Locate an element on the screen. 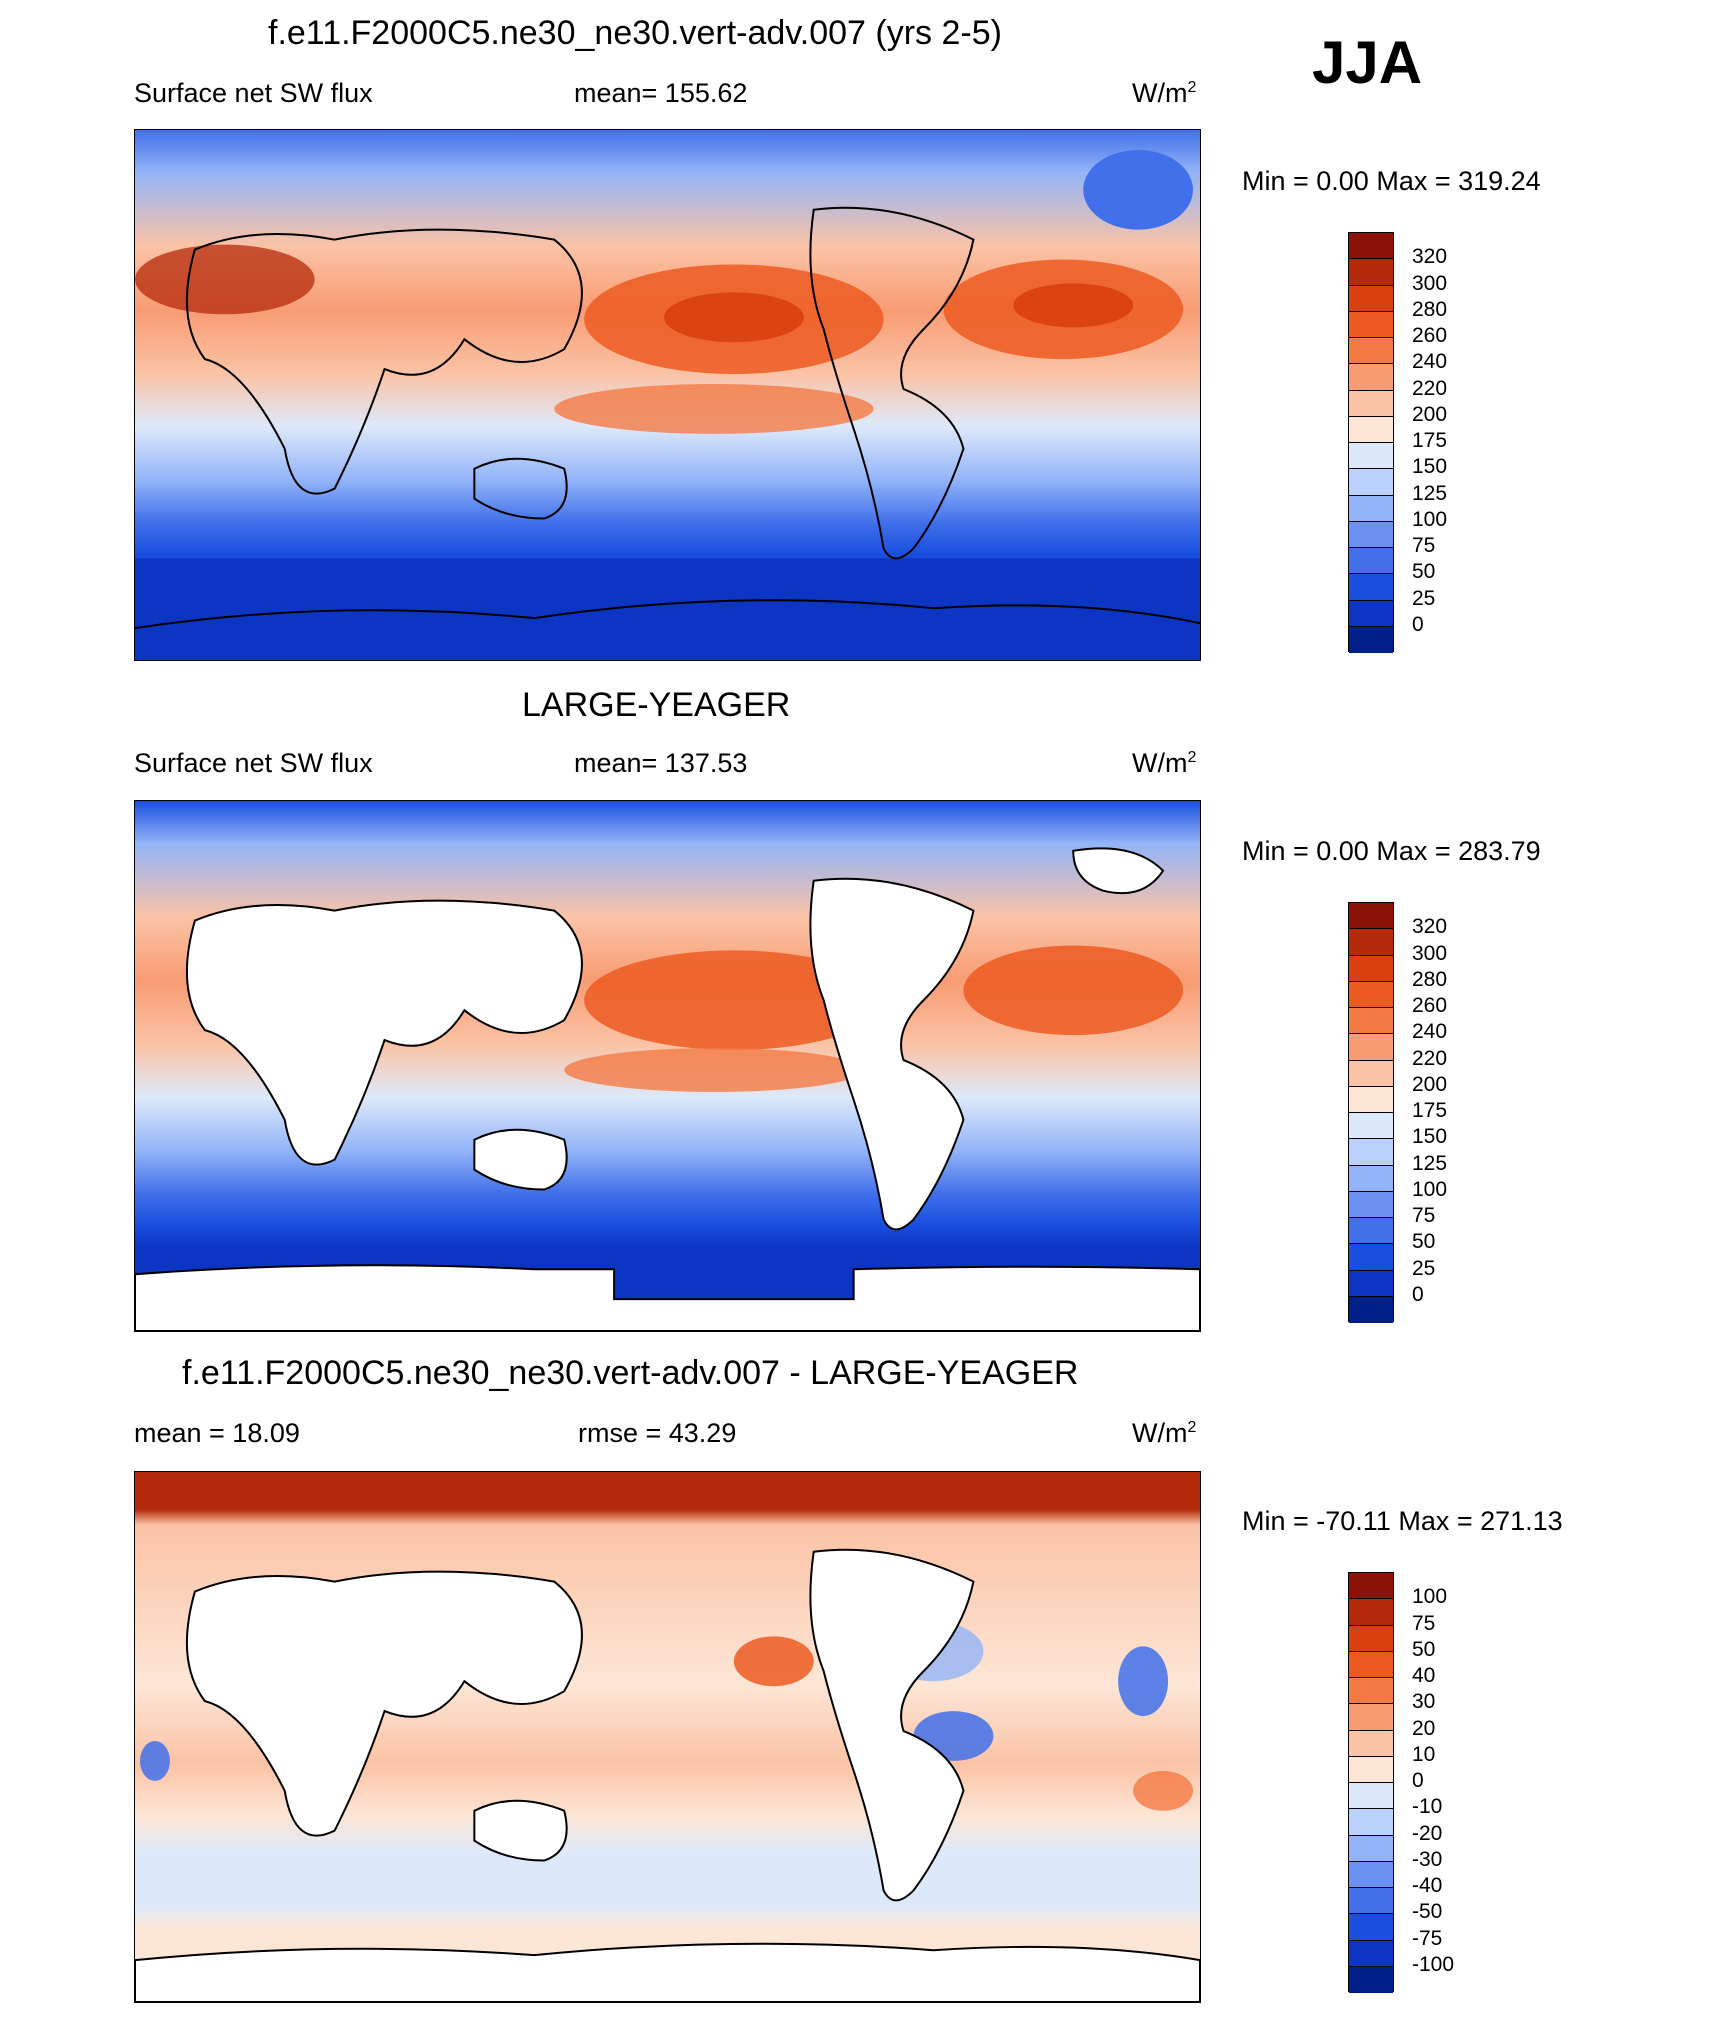 This screenshot has width=1710, height=2036. panel3-colorbar-tick-label: 30 is located at coordinates (1424, 1702).